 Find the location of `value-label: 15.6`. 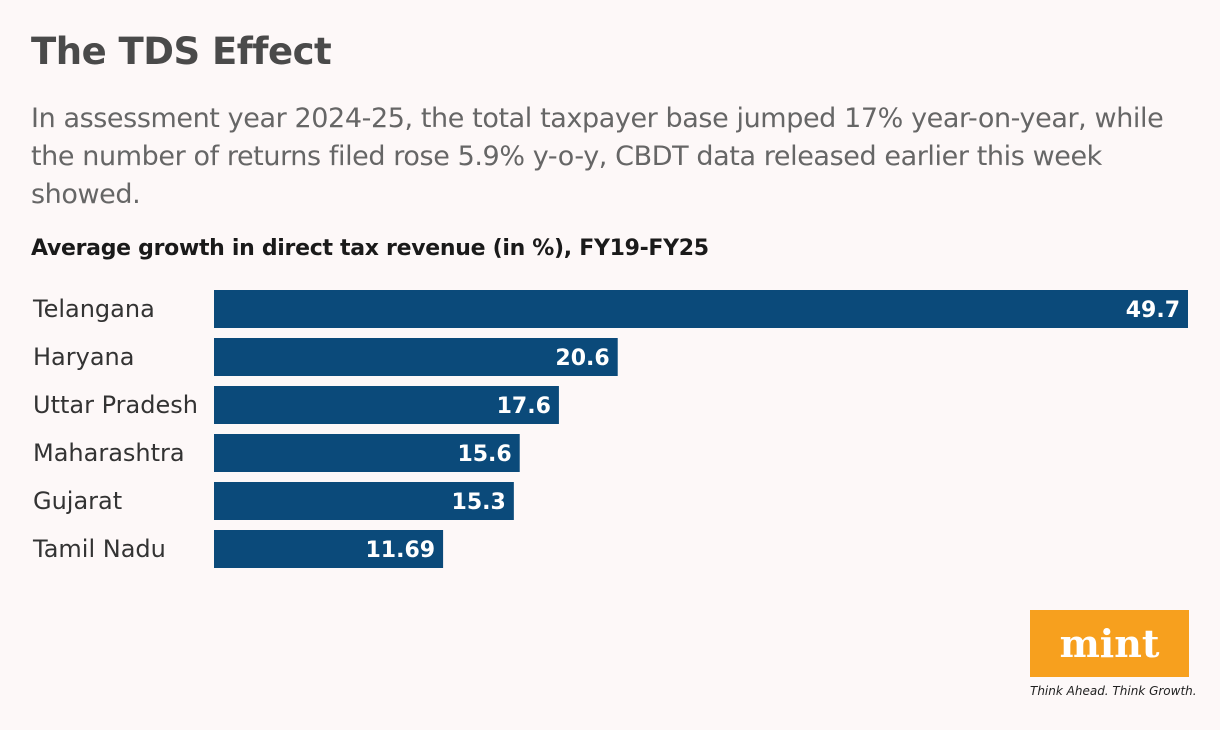

value-label: 15.6 is located at coordinates (484, 454).